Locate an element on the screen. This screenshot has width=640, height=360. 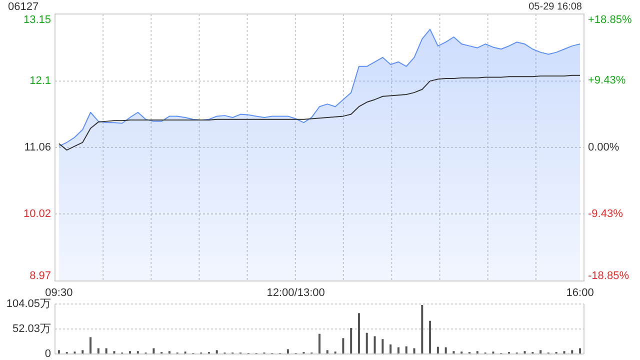
y2-tick-label: -18.85% is located at coordinates (609, 276).